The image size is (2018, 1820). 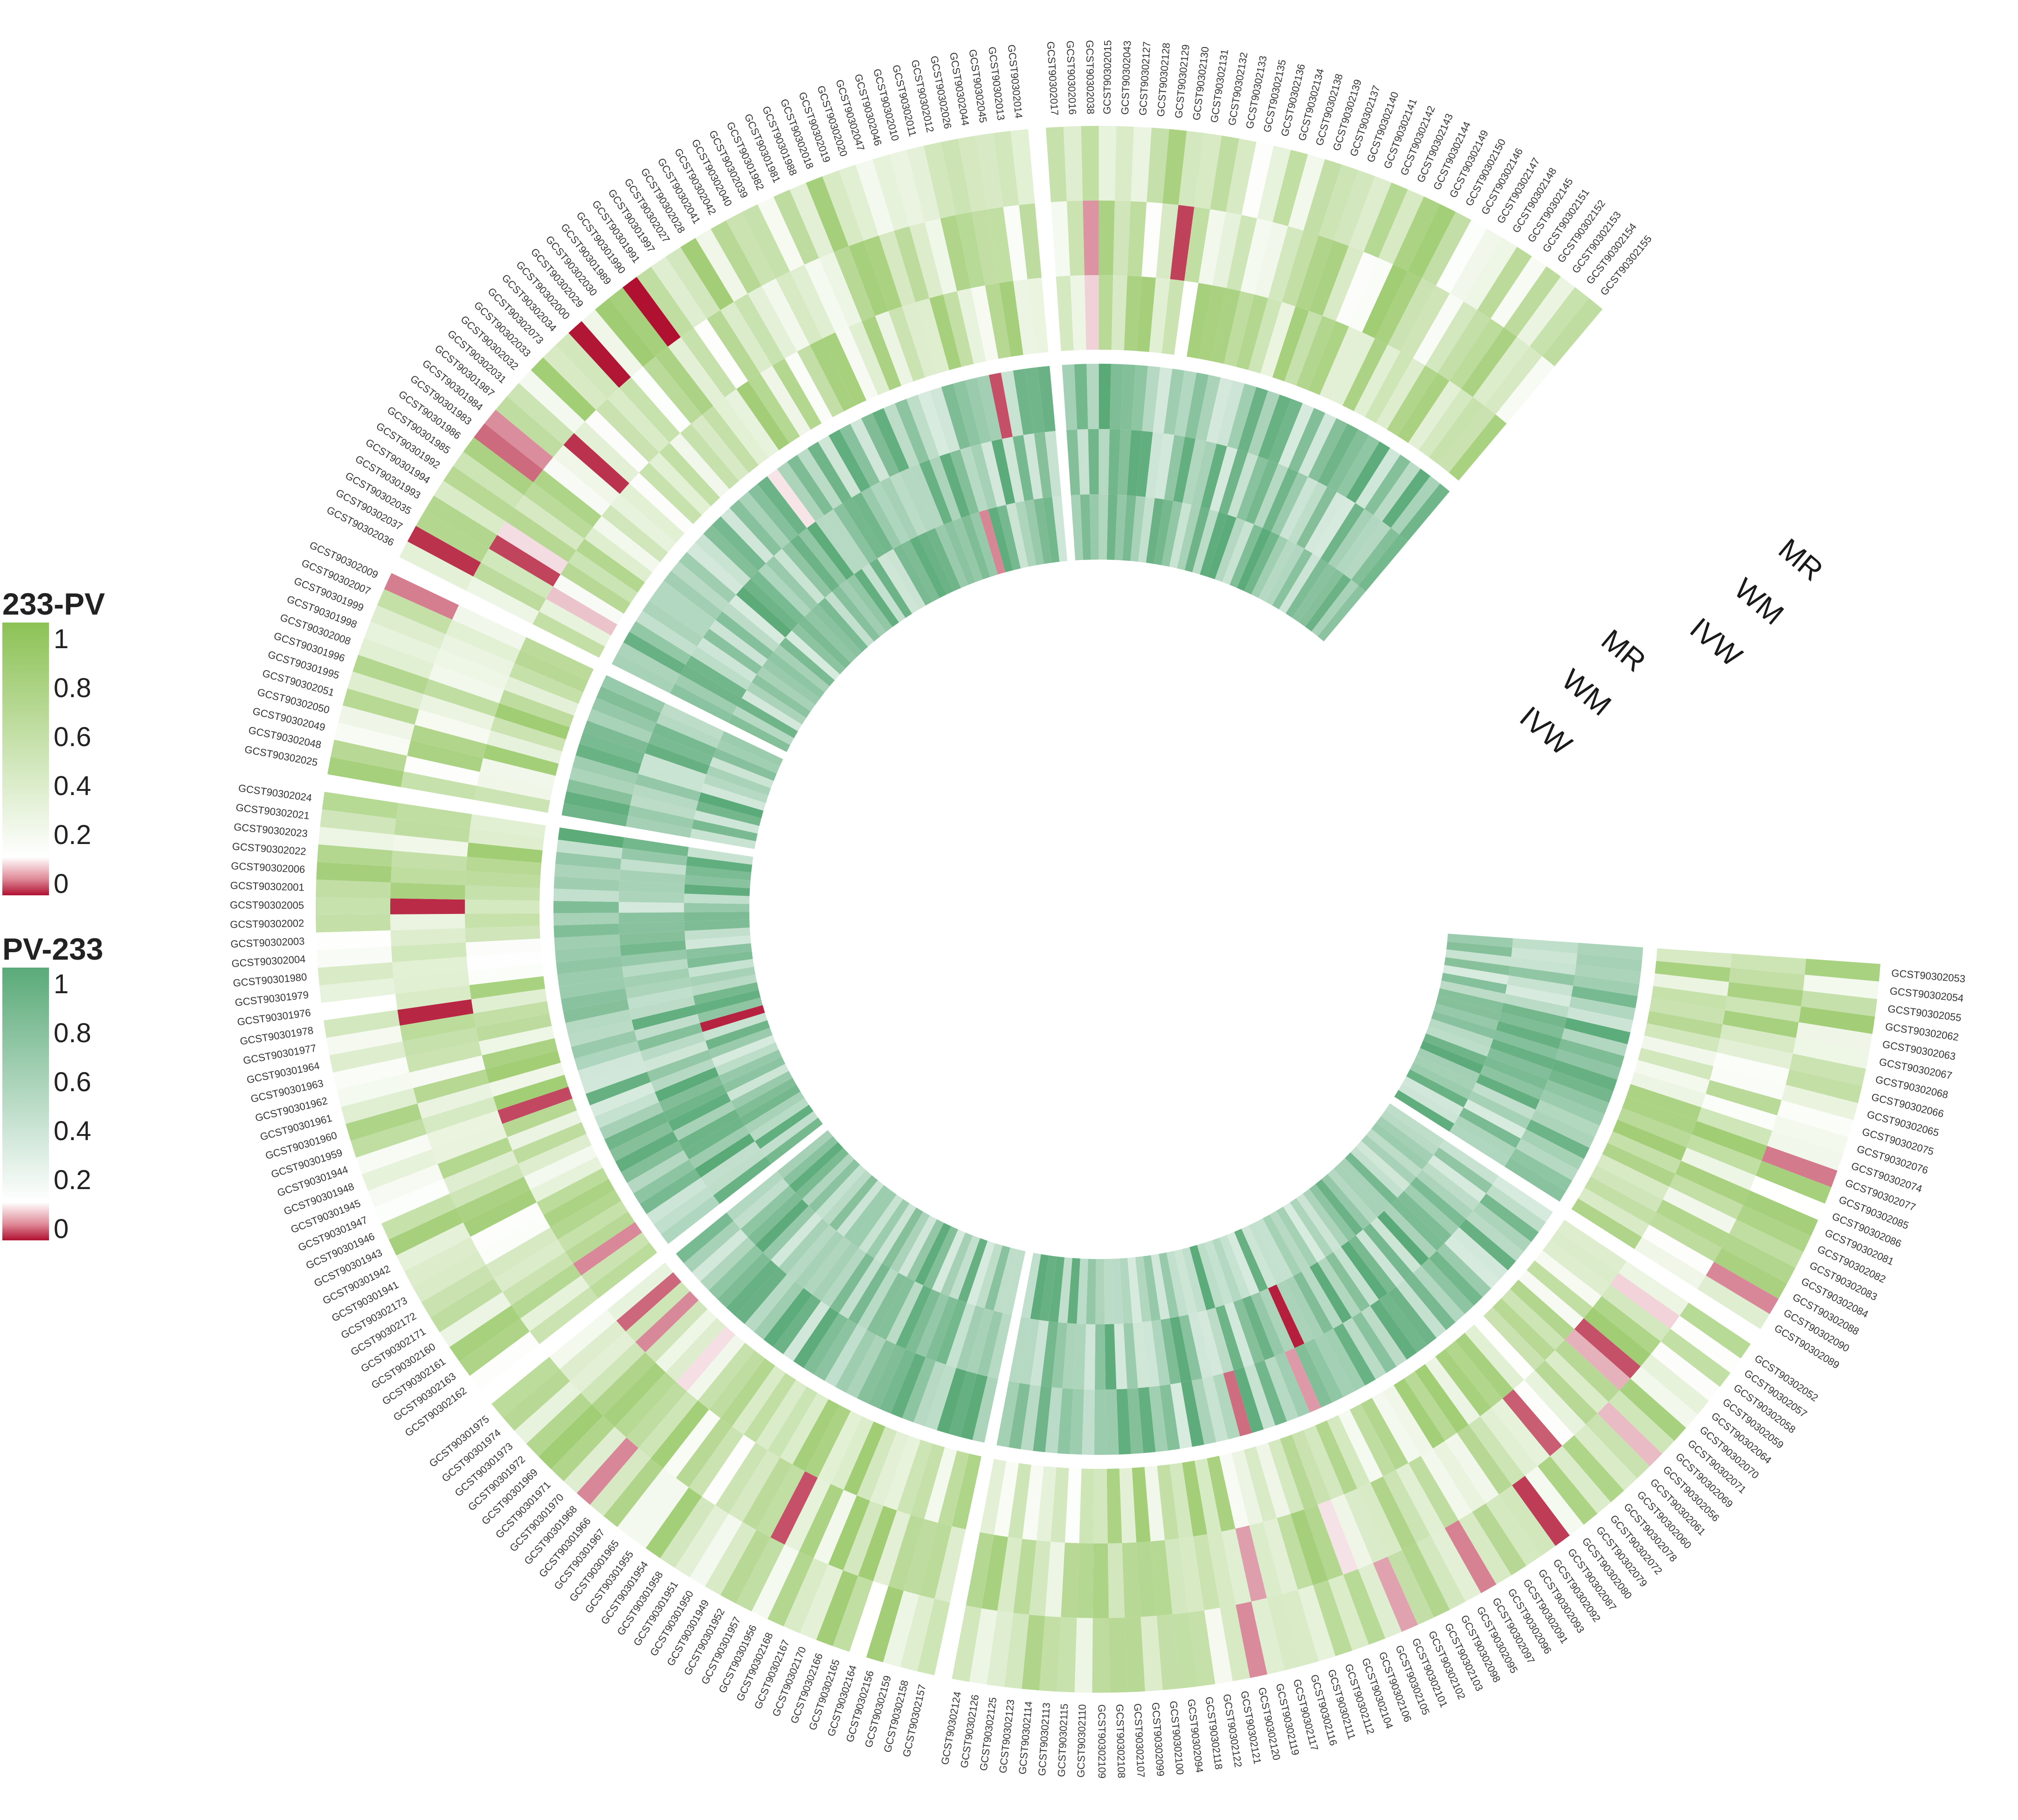 I want to click on outer-cell-mr-GCST90302008, so click(x=396, y=658).